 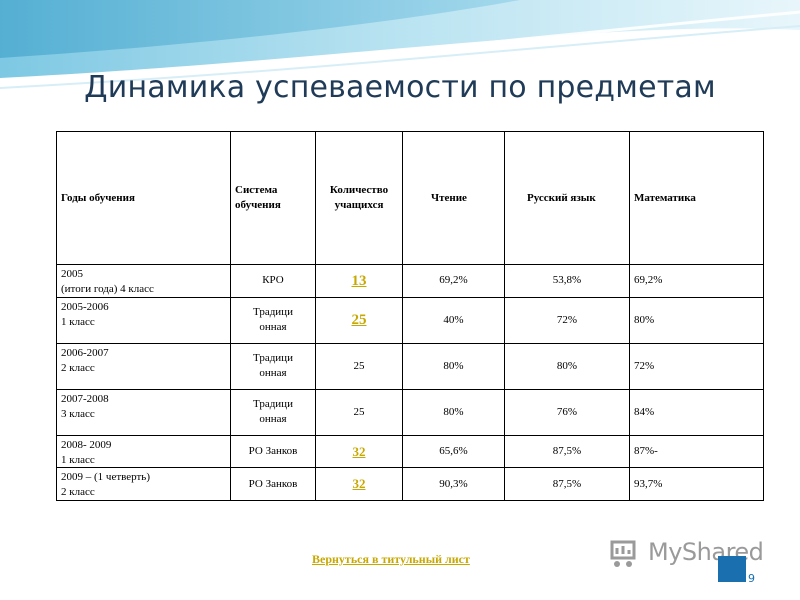 What do you see at coordinates (567, 198) in the screenshot?
I see `header-russian: Русский язык` at bounding box center [567, 198].